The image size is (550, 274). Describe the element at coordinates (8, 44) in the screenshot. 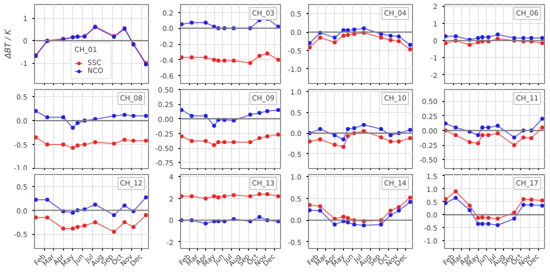

I see `y-axis-title: ΔBT / K` at that location.